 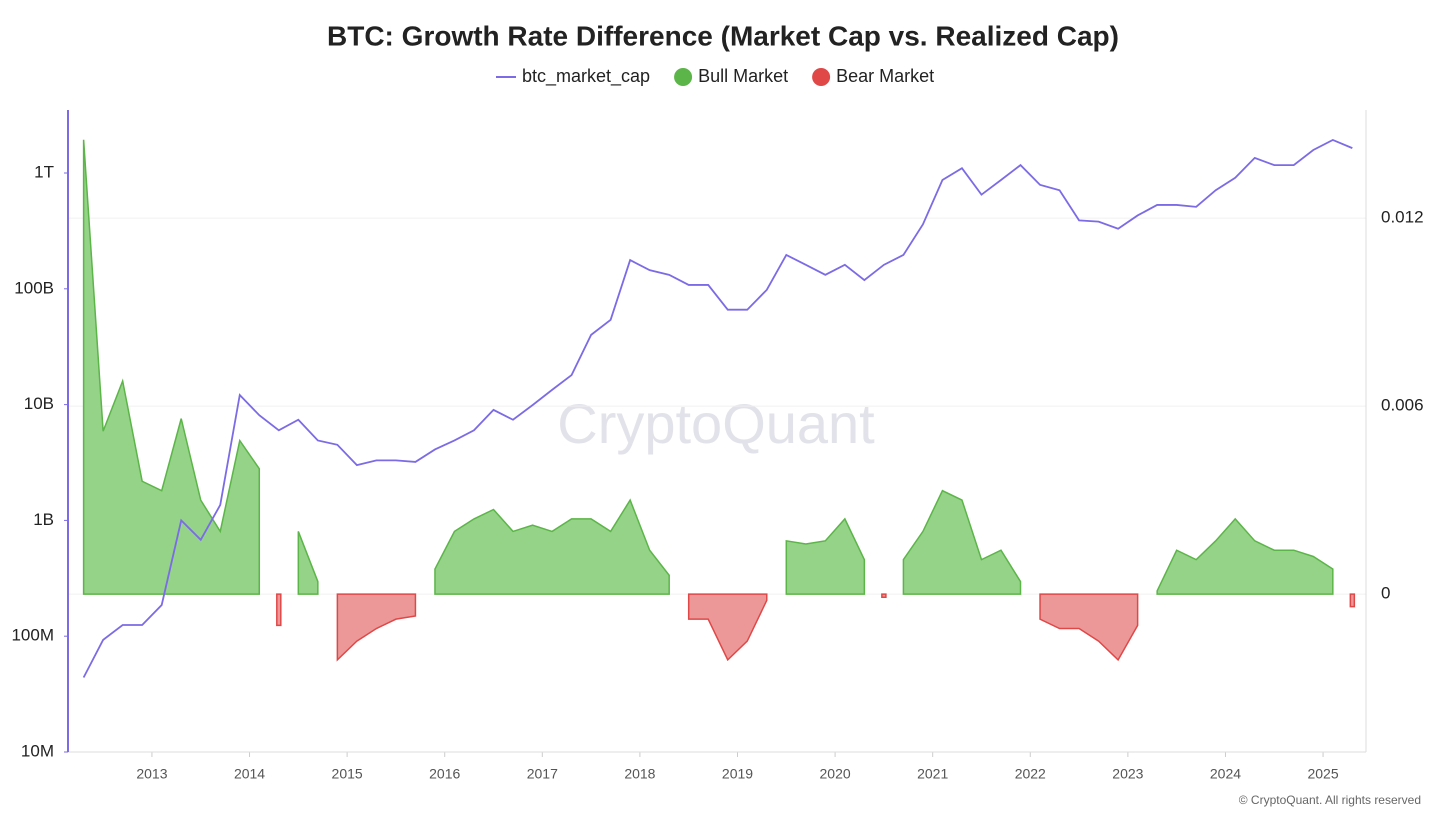 I want to click on legend-label: Bull Market, so click(x=743, y=76).